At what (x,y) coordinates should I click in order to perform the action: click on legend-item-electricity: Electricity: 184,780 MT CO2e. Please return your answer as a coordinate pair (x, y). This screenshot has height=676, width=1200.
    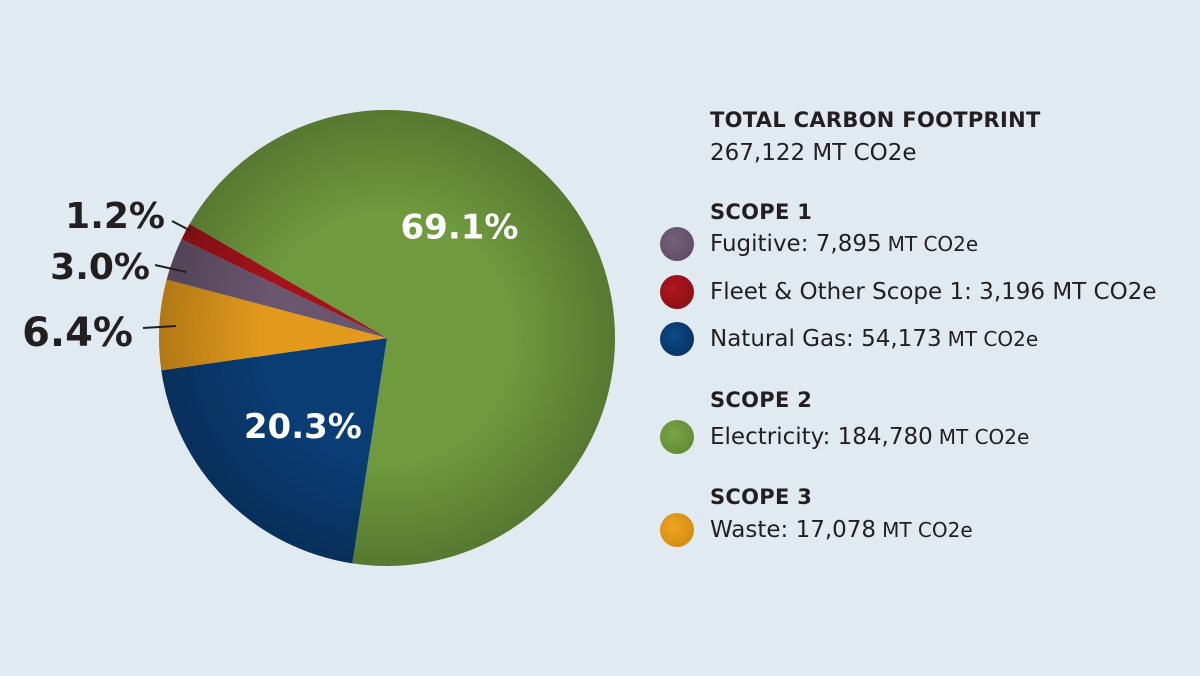
    Looking at the image, I should click on (844, 437).